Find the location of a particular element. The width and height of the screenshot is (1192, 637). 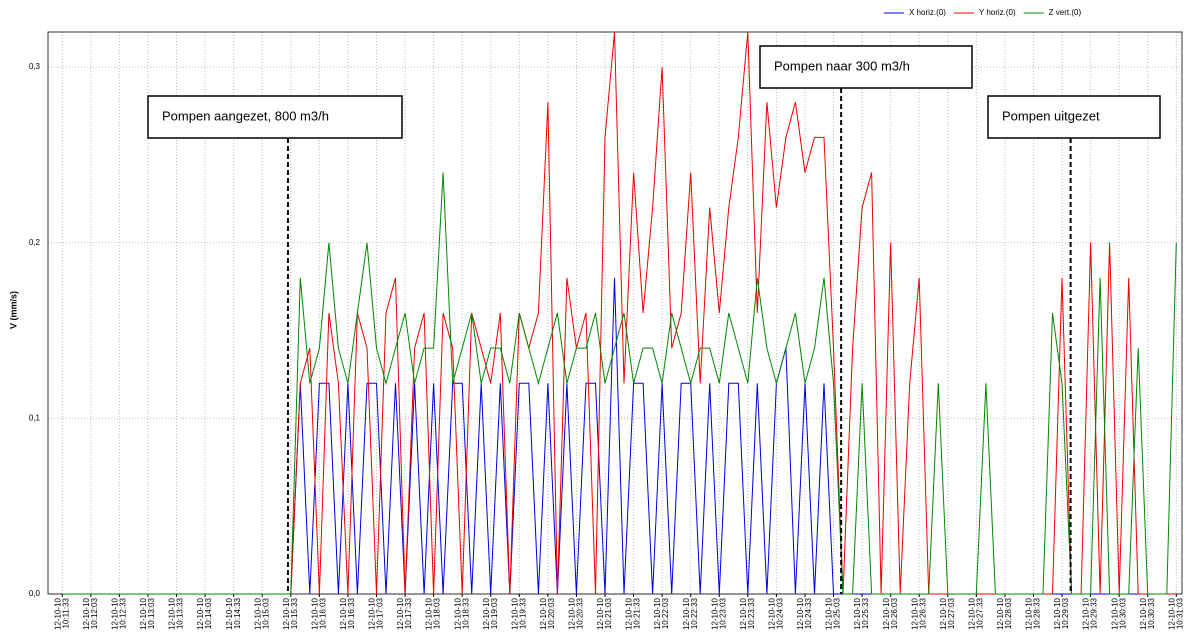

y-axis-label: V (mm/s) is located at coordinates (13, 310).